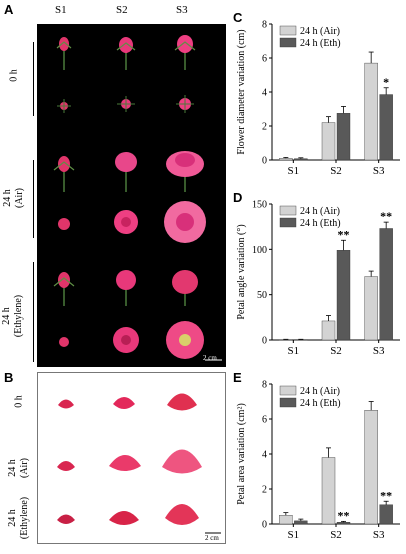 This screenshot has height=554, width=406. I want to click on row-label-0h: 0 h, so click(19, 401).